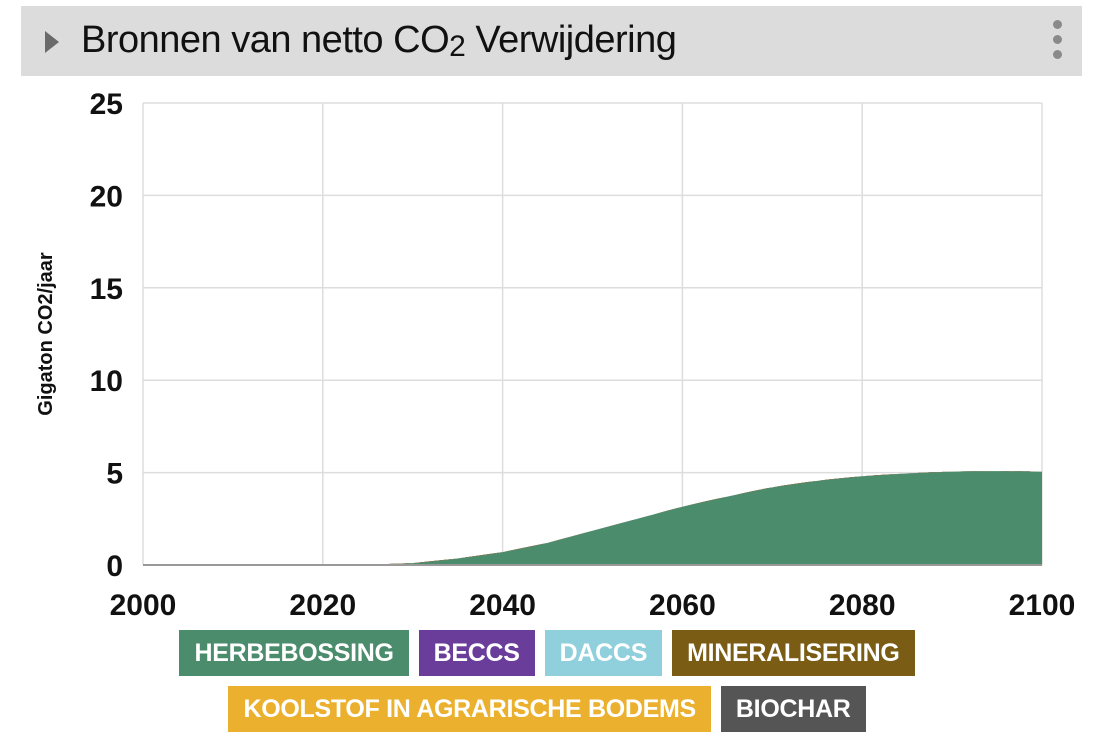 Image resolution: width=1094 pixels, height=742 pixels. I want to click on expand-caret-icon, so click(52, 42).